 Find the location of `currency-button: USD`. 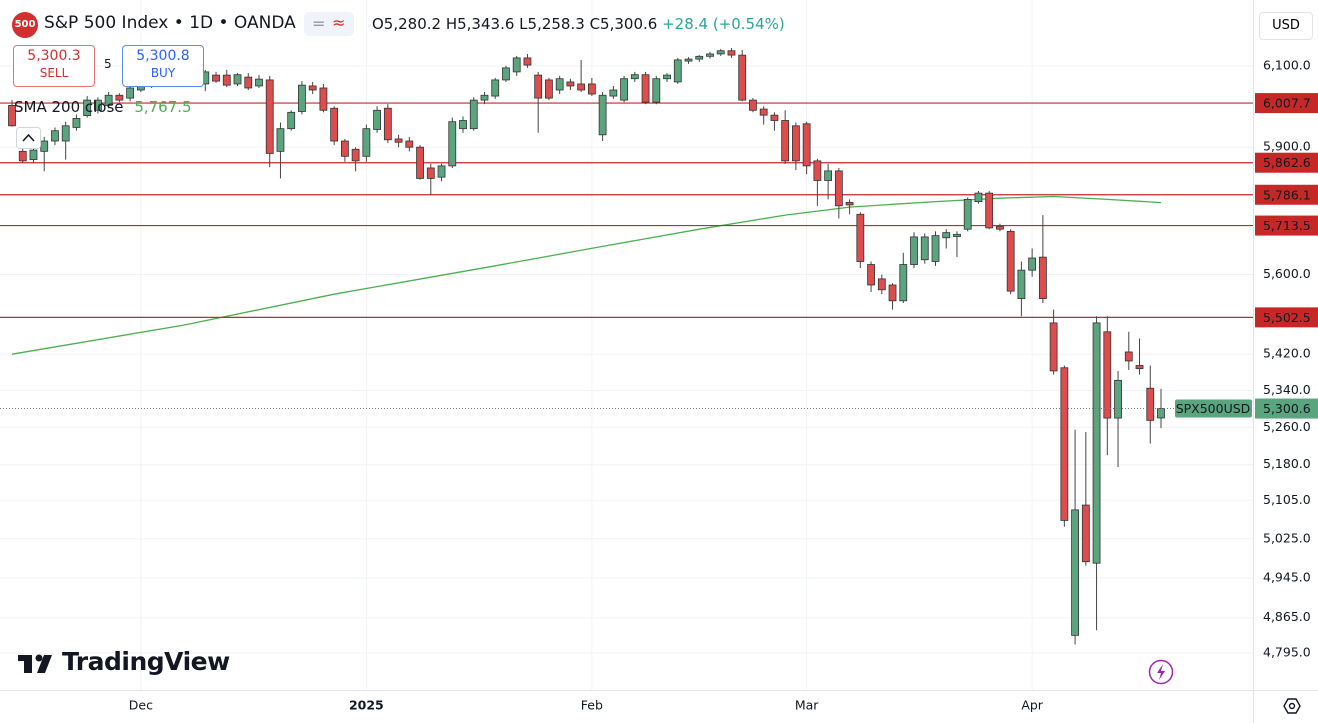

currency-button: USD is located at coordinates (1286, 26).